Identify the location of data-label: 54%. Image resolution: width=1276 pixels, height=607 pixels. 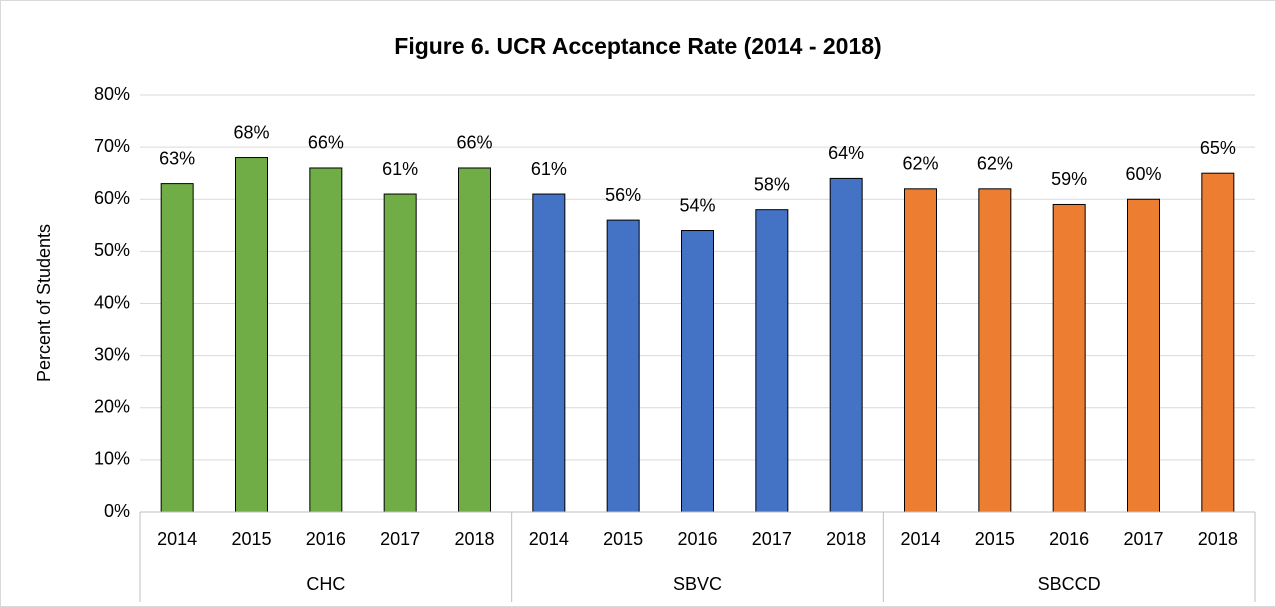
(697, 205).